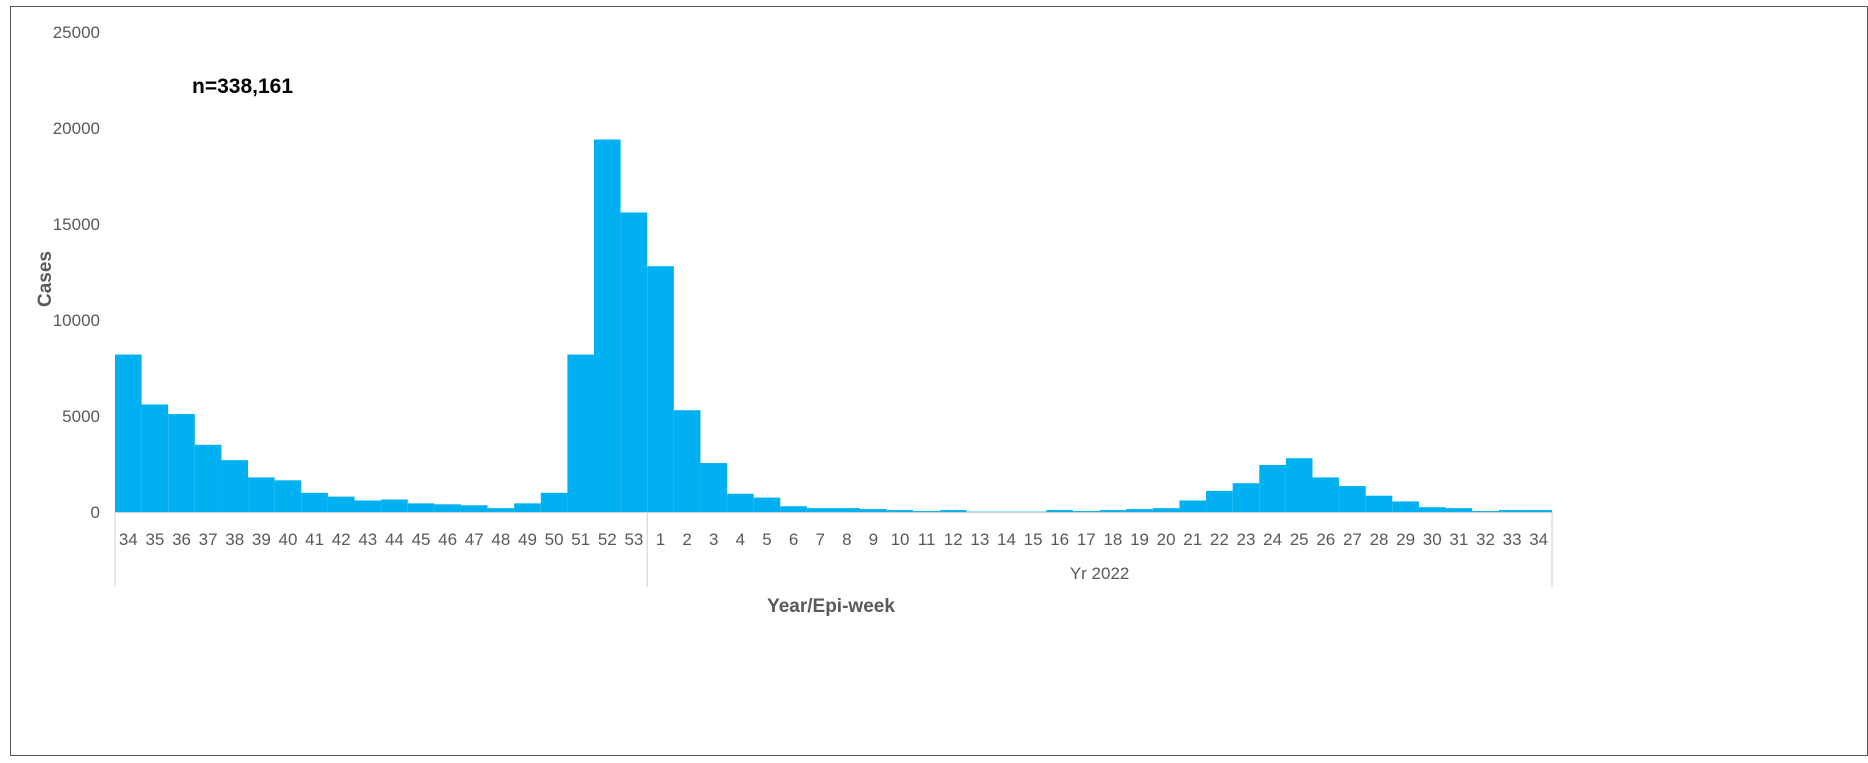 This screenshot has height=763, width=1868. What do you see at coordinates (474, 539) in the screenshot?
I see `x-tick-label: 47` at bounding box center [474, 539].